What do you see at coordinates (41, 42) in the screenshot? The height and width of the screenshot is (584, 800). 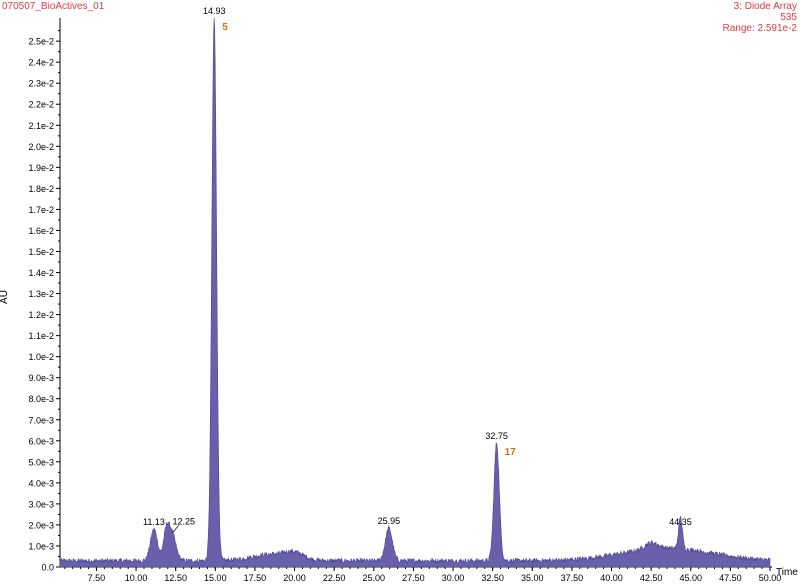 I see `y-tick-label: 2.5e-2` at bounding box center [41, 42].